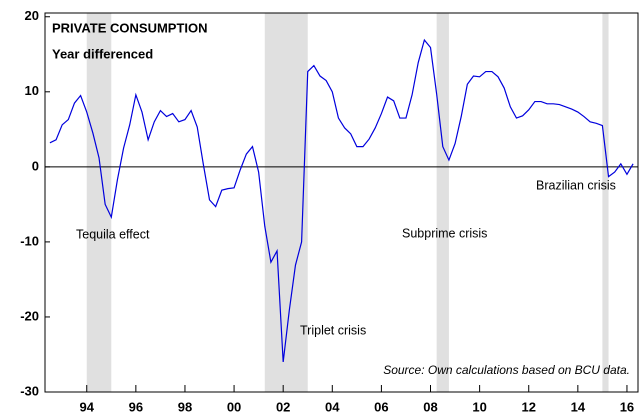  Describe the element at coordinates (29, 240) in the screenshot. I see `y-tick-label: -10` at that location.